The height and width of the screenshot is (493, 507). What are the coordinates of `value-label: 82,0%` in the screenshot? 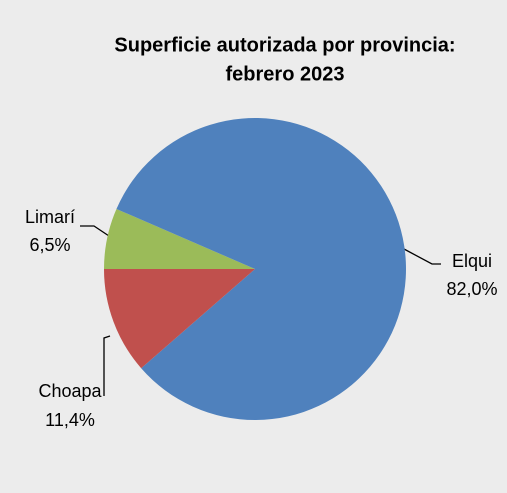 It's located at (471, 289).